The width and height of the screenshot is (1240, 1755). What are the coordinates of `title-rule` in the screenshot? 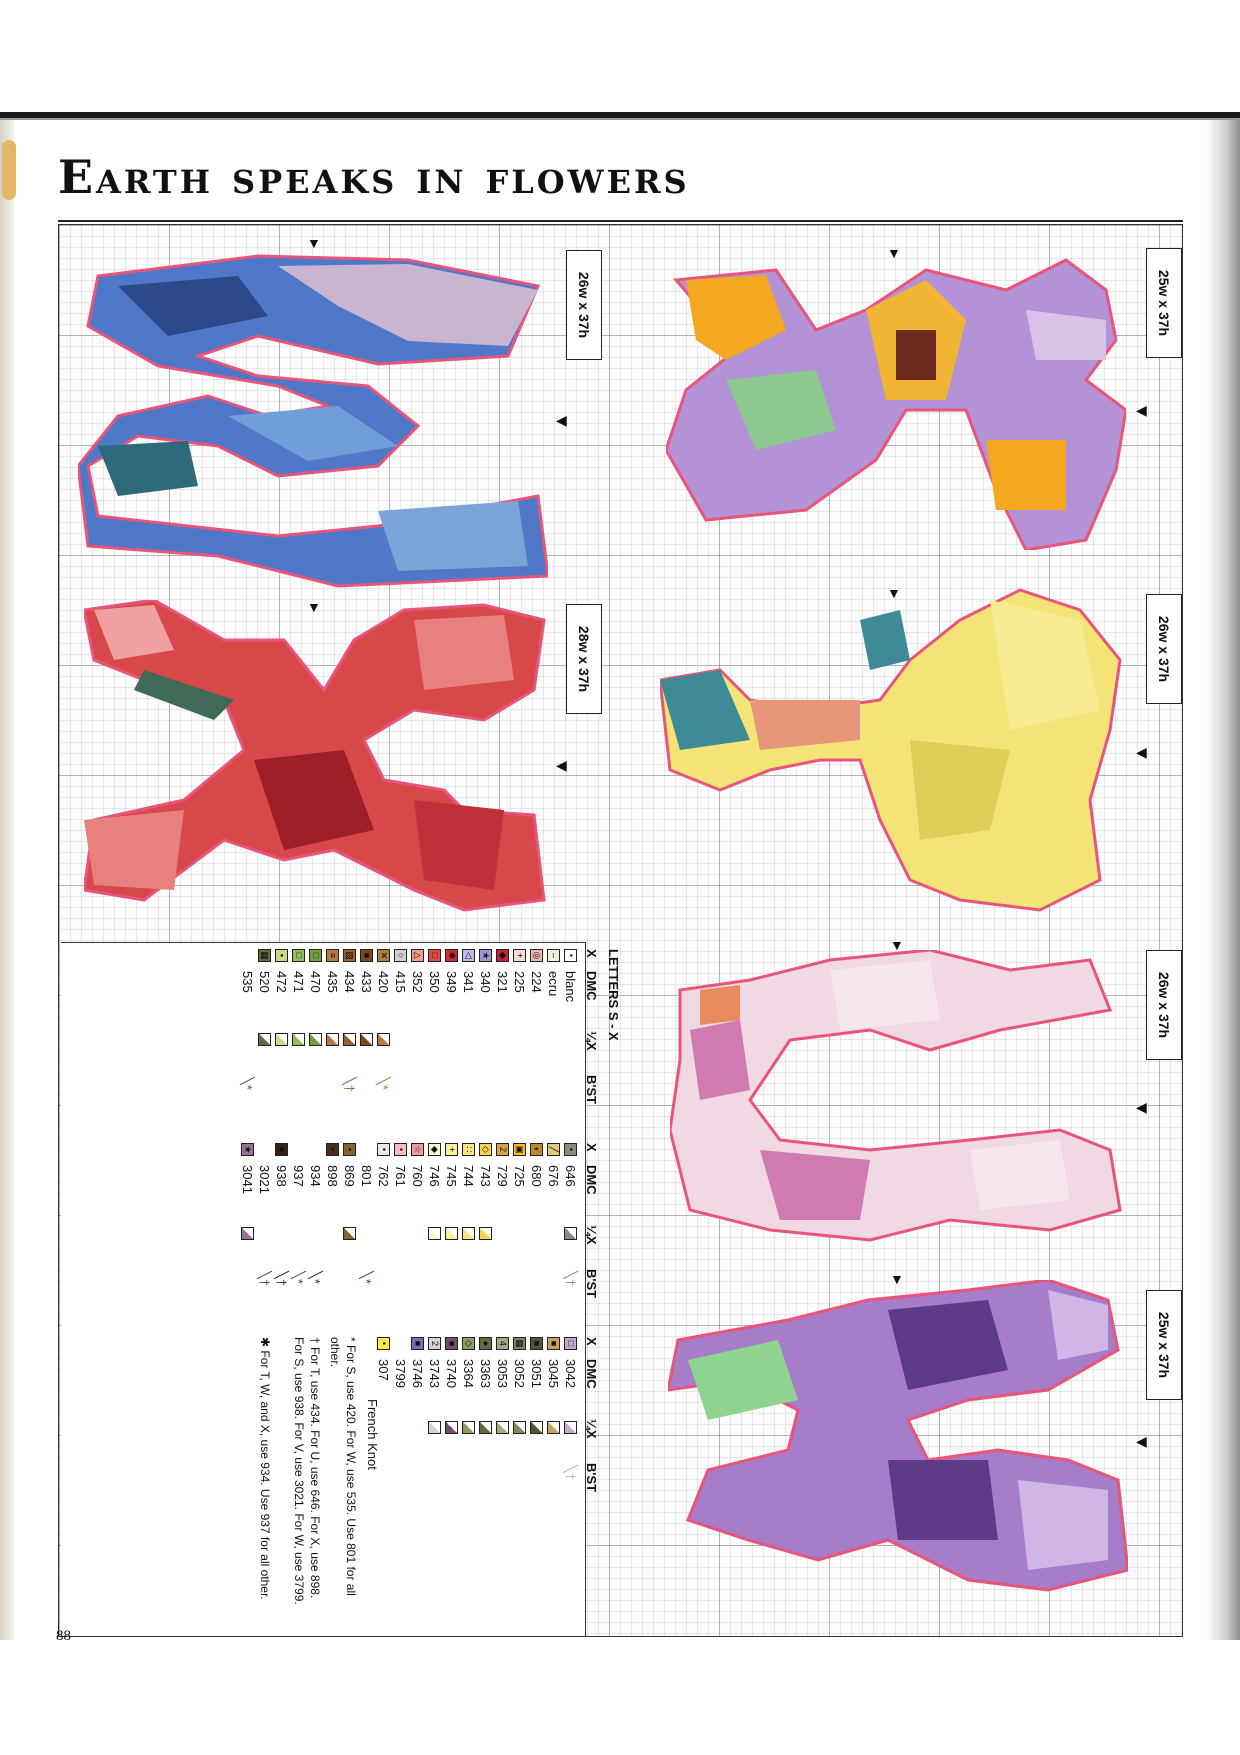 It's located at (620, 221).